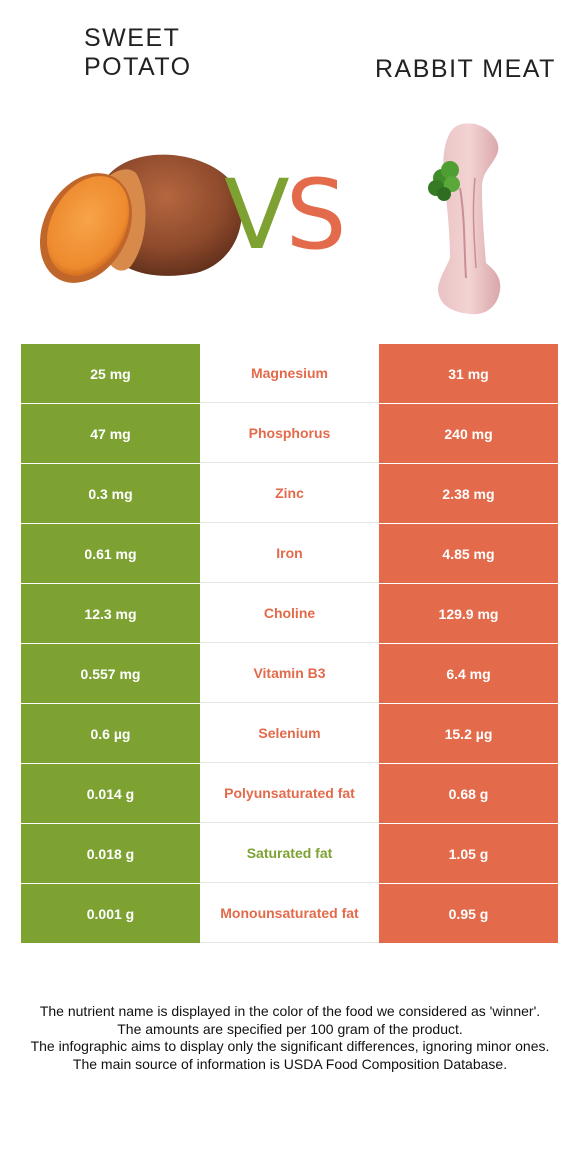  I want to click on nutrient-name: Choline, so click(289, 613).